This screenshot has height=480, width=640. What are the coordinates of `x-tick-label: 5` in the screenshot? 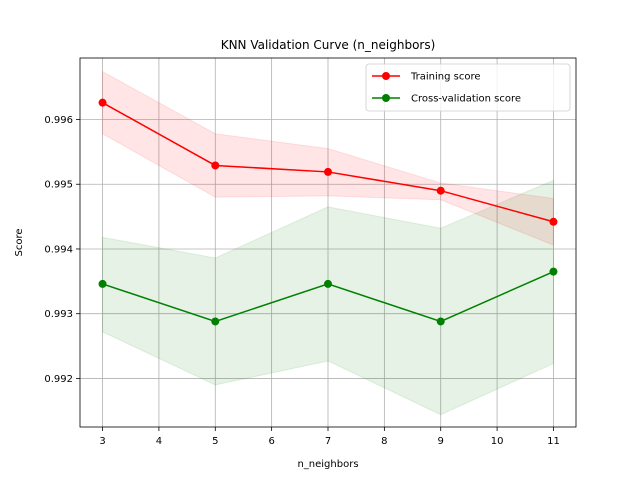 It's located at (215, 441).